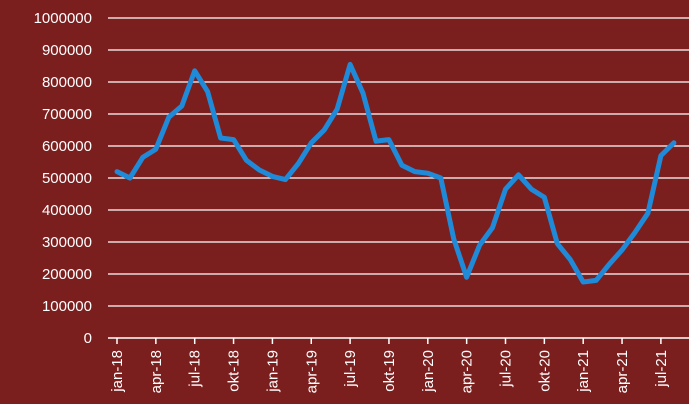  What do you see at coordinates (350, 369) in the screenshot?
I see `x-tick-label: jul-19` at bounding box center [350, 369].